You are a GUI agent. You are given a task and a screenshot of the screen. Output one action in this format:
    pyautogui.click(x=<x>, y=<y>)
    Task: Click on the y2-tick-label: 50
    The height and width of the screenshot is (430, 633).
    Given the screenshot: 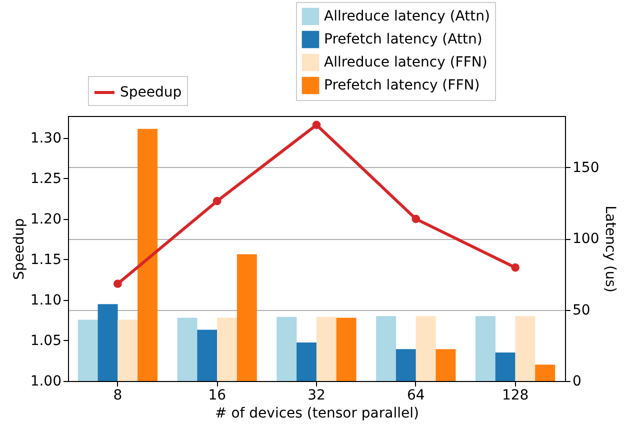 What is the action you would take?
    pyautogui.click(x=581, y=310)
    